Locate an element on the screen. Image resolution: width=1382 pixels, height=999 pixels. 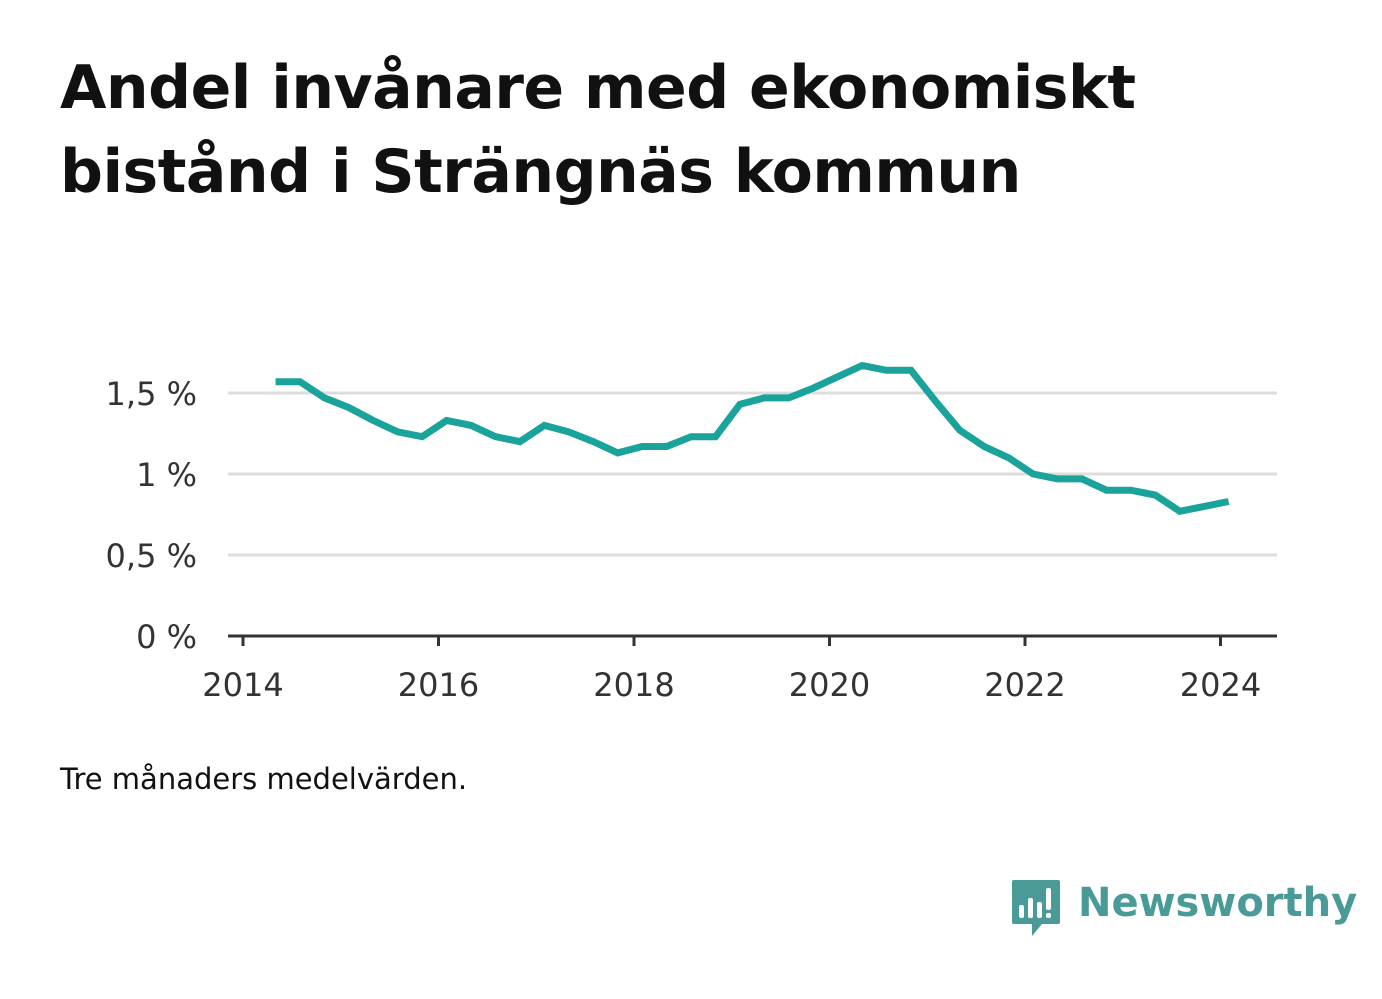
x-tick-label: 2018 is located at coordinates (633, 685).